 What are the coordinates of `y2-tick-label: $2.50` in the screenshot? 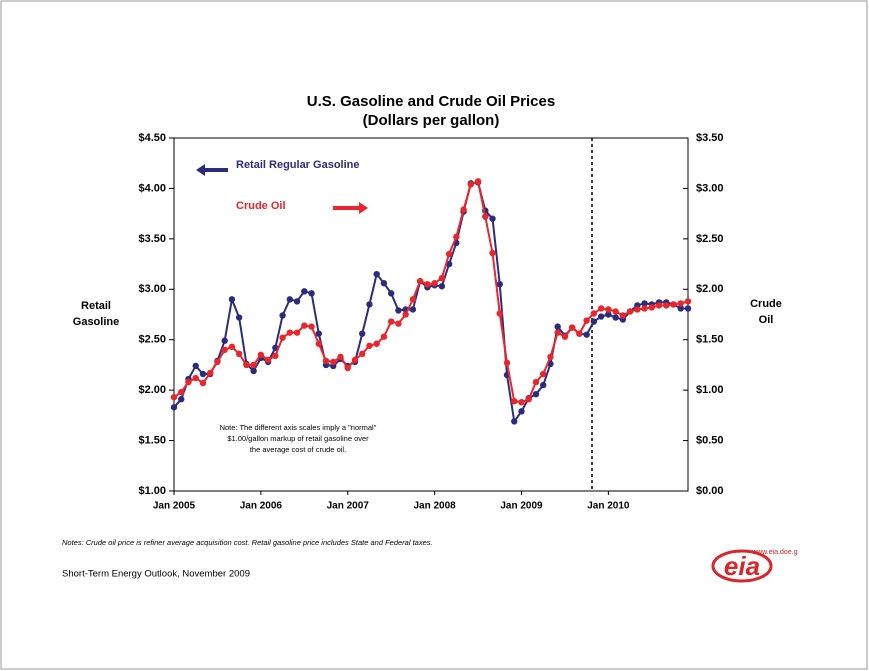 It's located at (710, 239).